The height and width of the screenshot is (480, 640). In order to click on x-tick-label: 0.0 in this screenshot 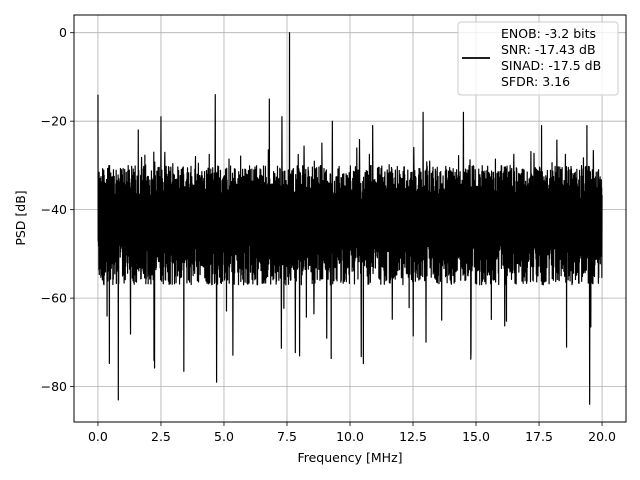, I will do `click(98, 436)`.